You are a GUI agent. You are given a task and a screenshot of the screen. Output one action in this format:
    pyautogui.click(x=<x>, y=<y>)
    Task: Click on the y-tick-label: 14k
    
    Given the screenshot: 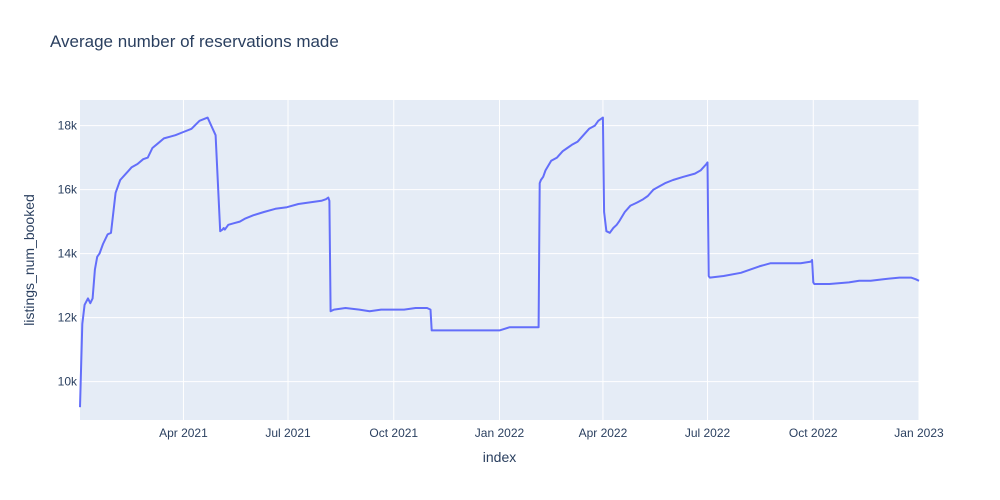 What is the action you would take?
    pyautogui.click(x=68, y=254)
    